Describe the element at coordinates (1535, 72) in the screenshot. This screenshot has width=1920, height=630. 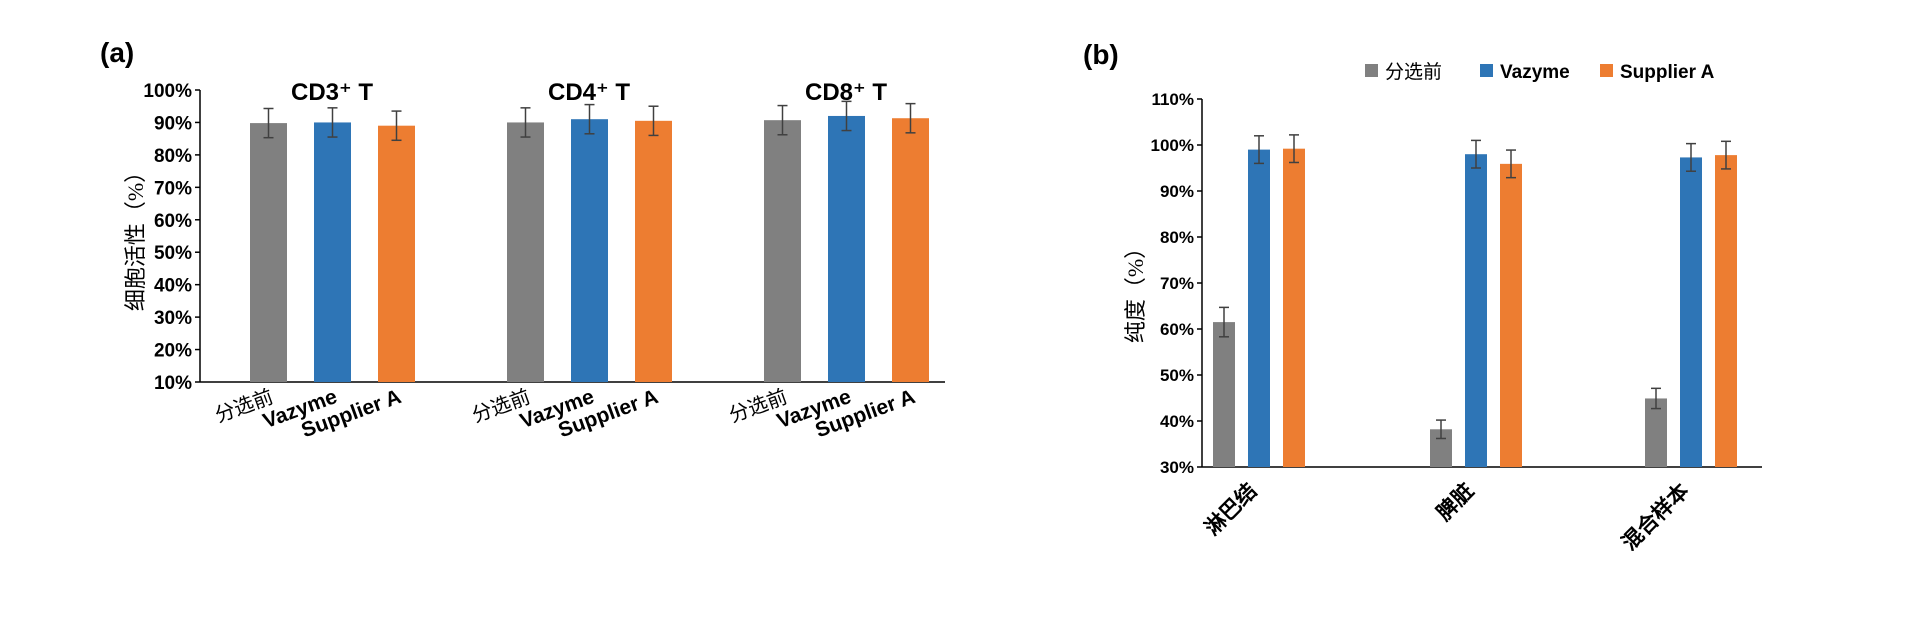
I see `panel-b-legend-label: Vazyme` at that location.